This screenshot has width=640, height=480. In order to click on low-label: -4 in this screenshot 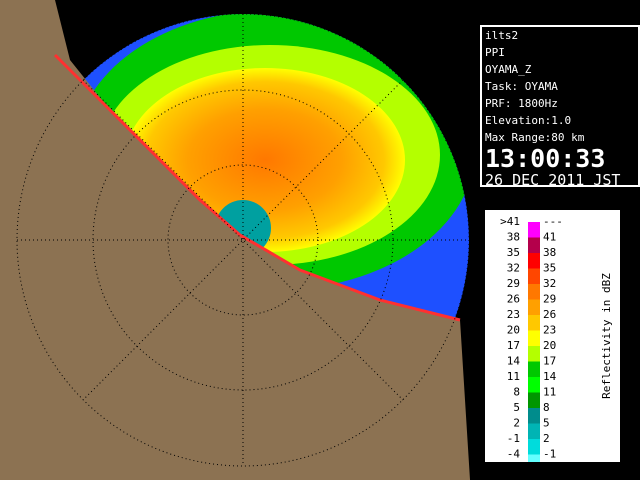, I will do `click(514, 454)`.